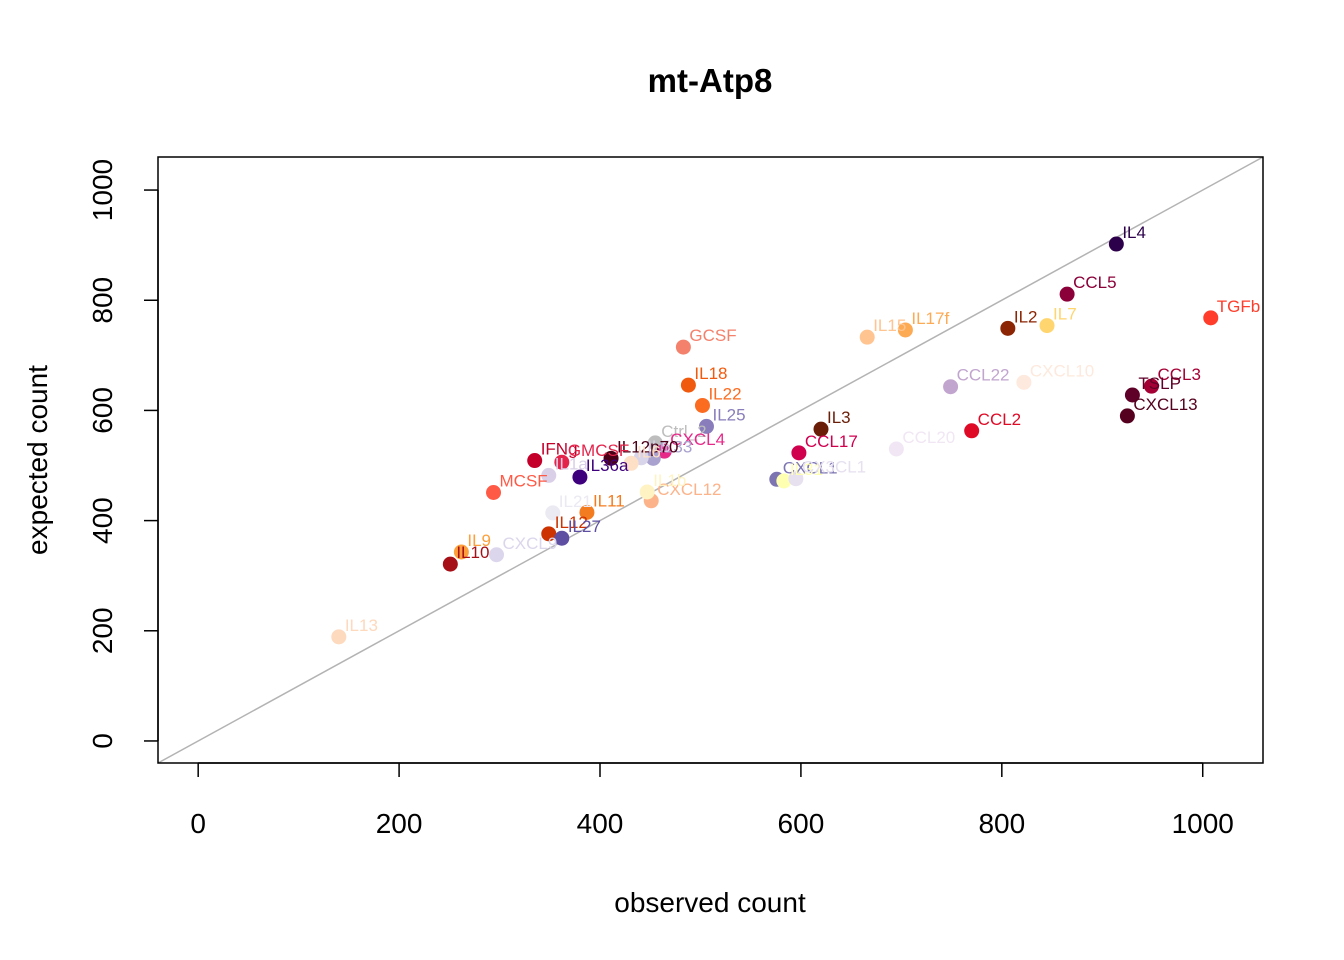 This screenshot has height=960, width=1344. I want to click on point-label: IL12p70, so click(647, 446).